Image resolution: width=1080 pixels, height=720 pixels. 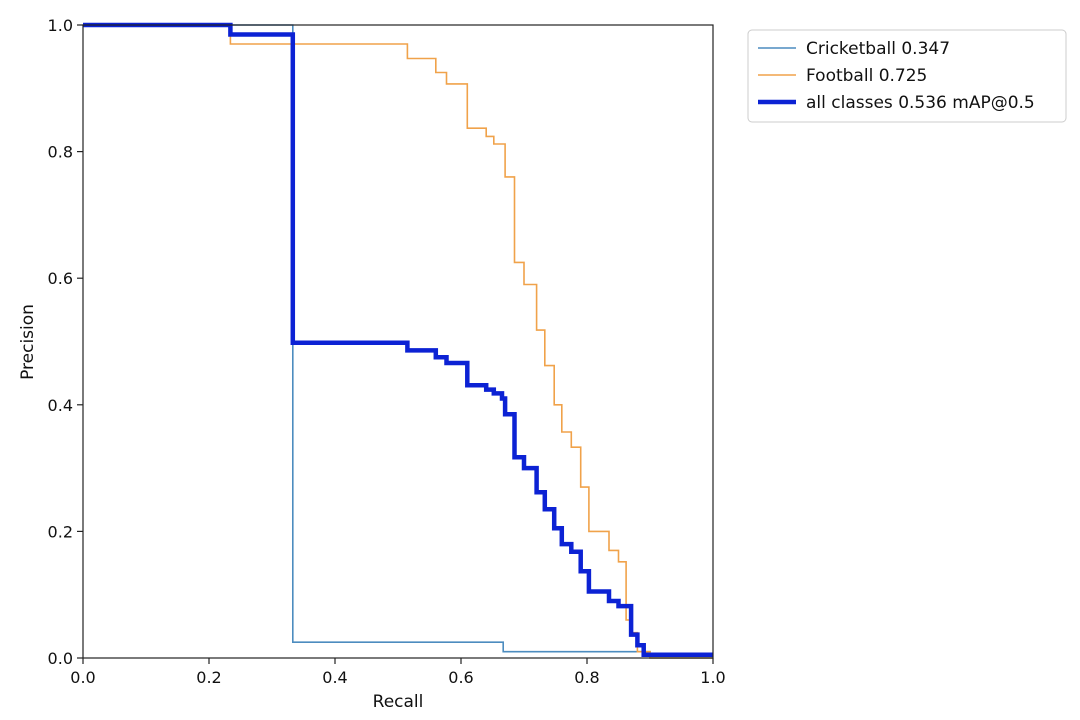 I want to click on x-tick-label: 0.6, so click(x=460, y=677).